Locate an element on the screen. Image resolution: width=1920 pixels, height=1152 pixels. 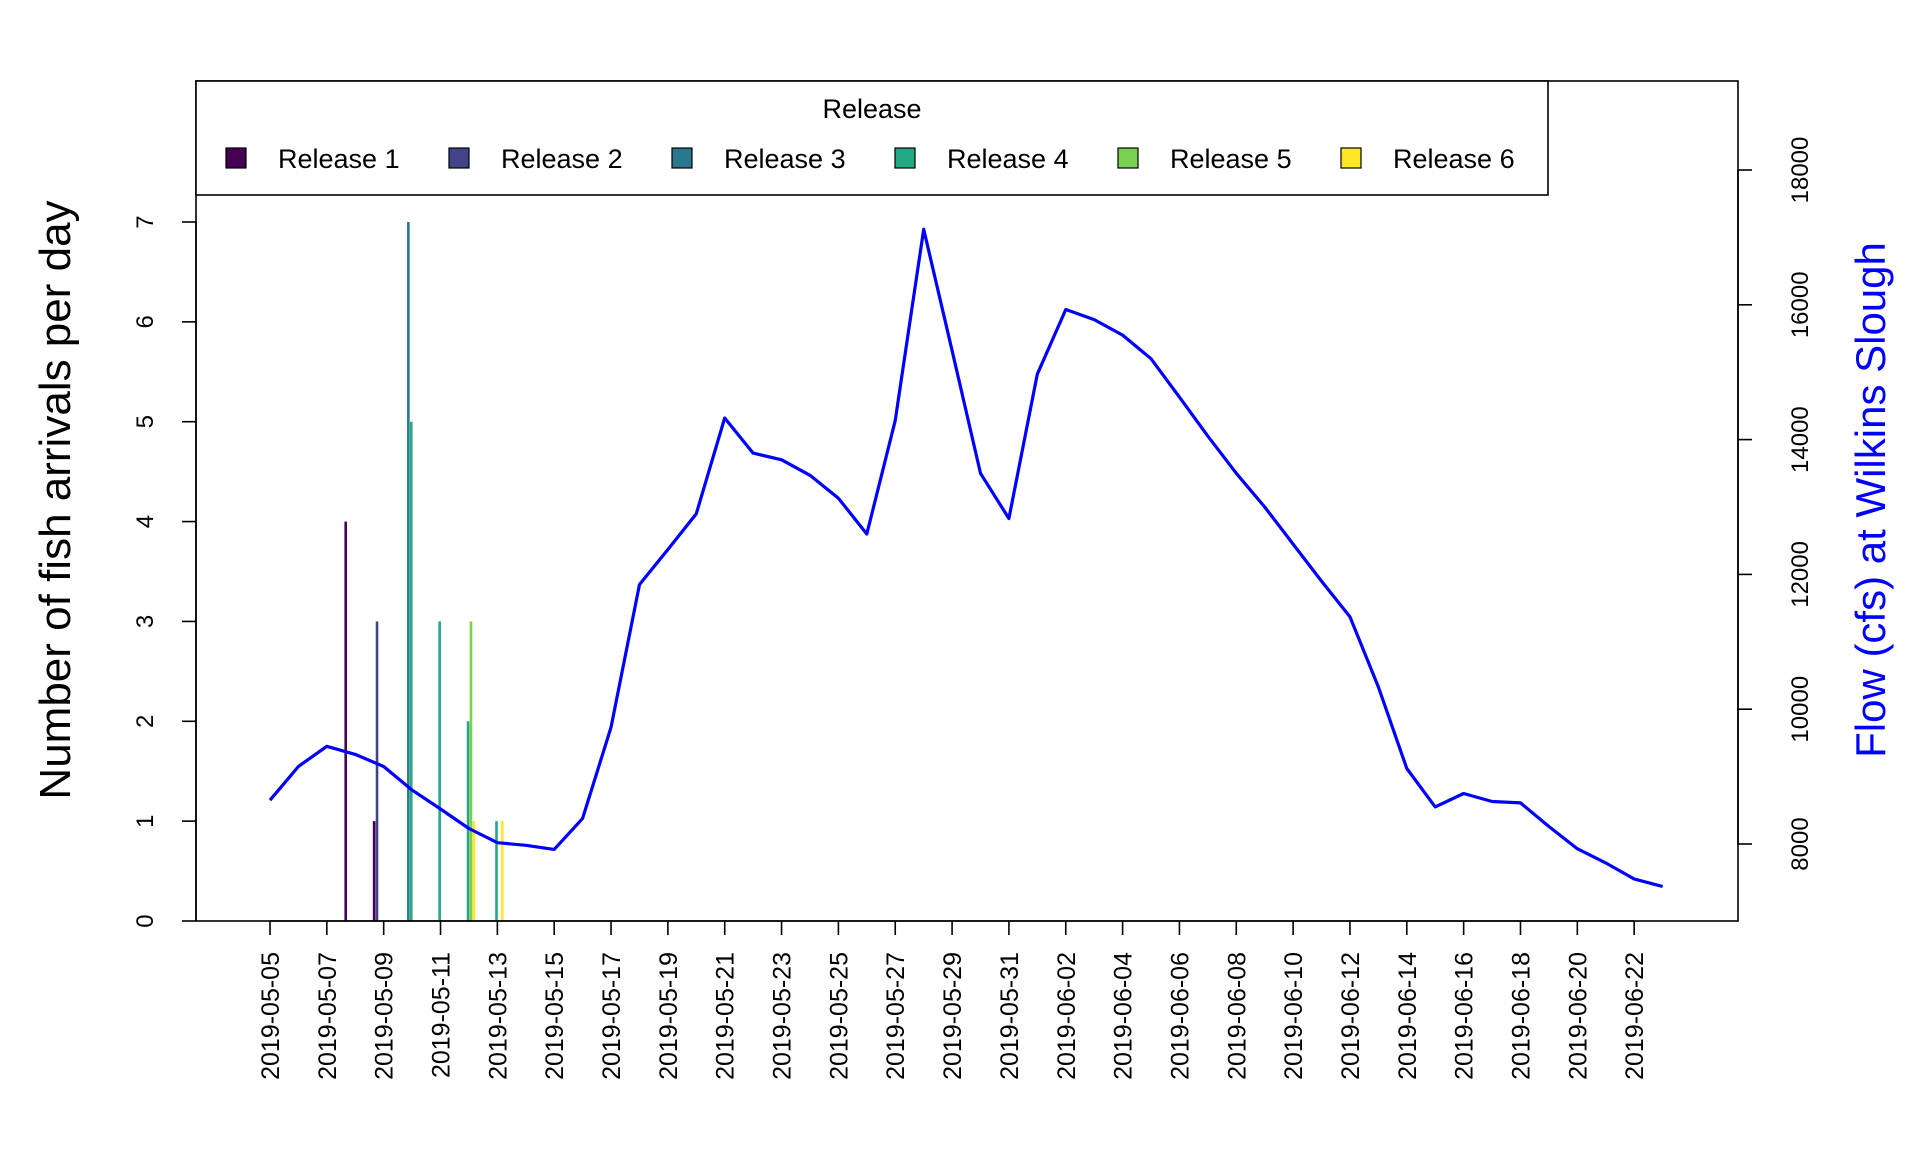
legend-box is located at coordinates (872, 138).